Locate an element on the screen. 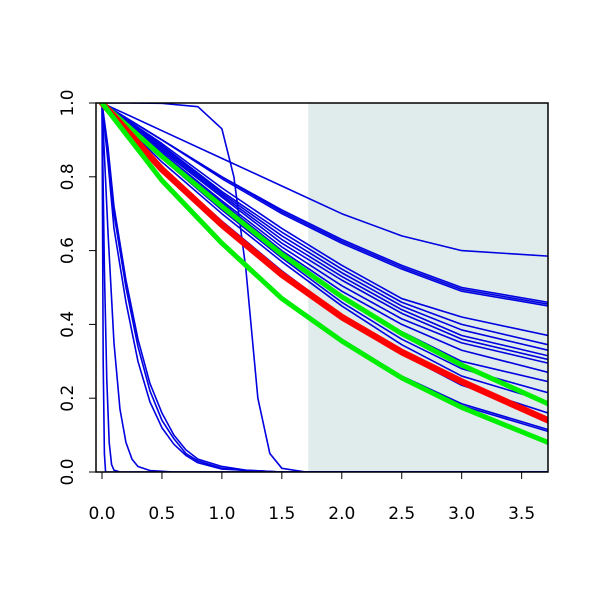  x-tick-label: 1.0 is located at coordinates (221, 514).